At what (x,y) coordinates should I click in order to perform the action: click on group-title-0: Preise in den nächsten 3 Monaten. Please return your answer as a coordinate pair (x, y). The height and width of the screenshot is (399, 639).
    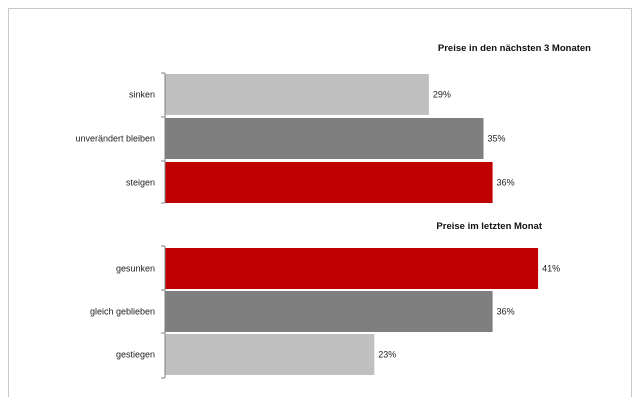
    Looking at the image, I should click on (514, 48).